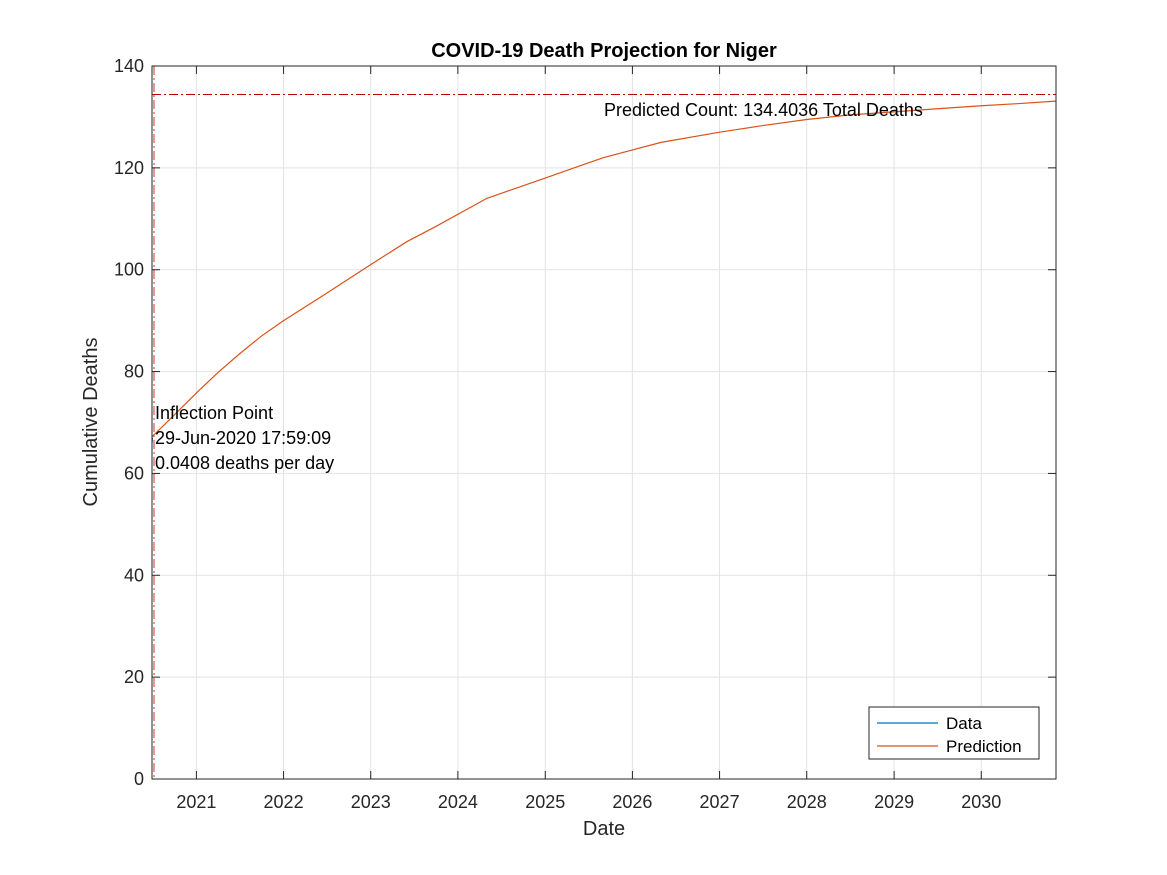  I want to click on legend-label-data: Data, so click(964, 723).